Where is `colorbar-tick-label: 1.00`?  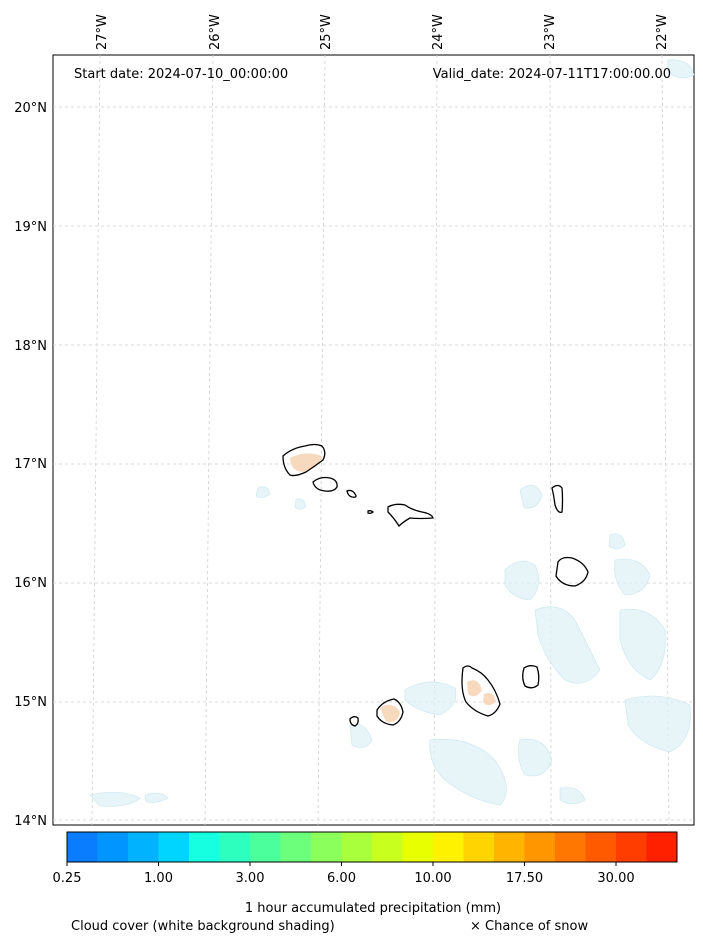
colorbar-tick-label: 1.00 is located at coordinates (158, 878).